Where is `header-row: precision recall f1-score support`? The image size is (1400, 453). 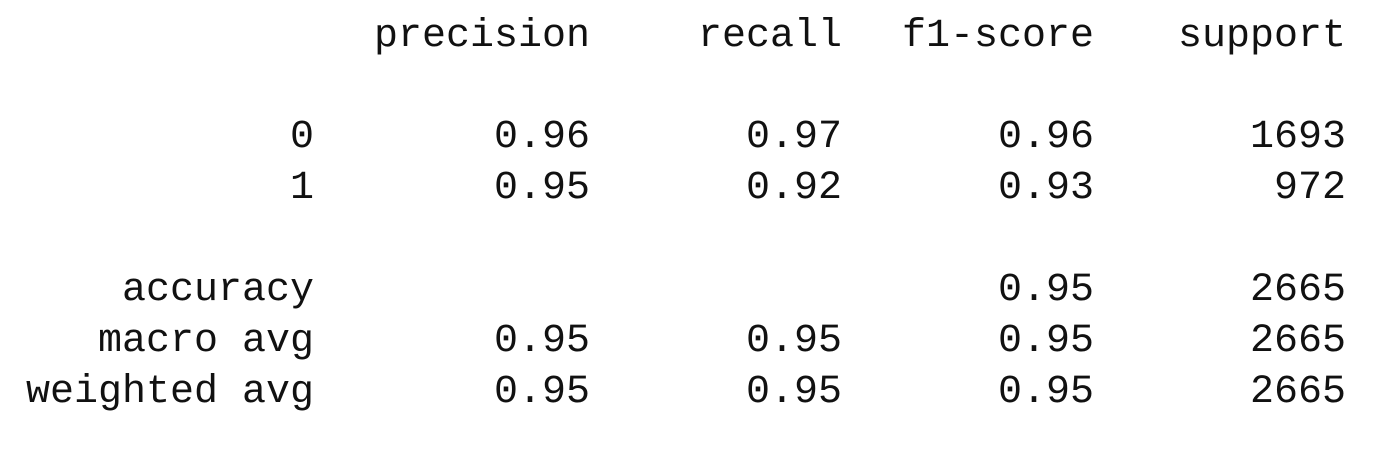
header-row: precision recall f1-score support is located at coordinates (700, 37).